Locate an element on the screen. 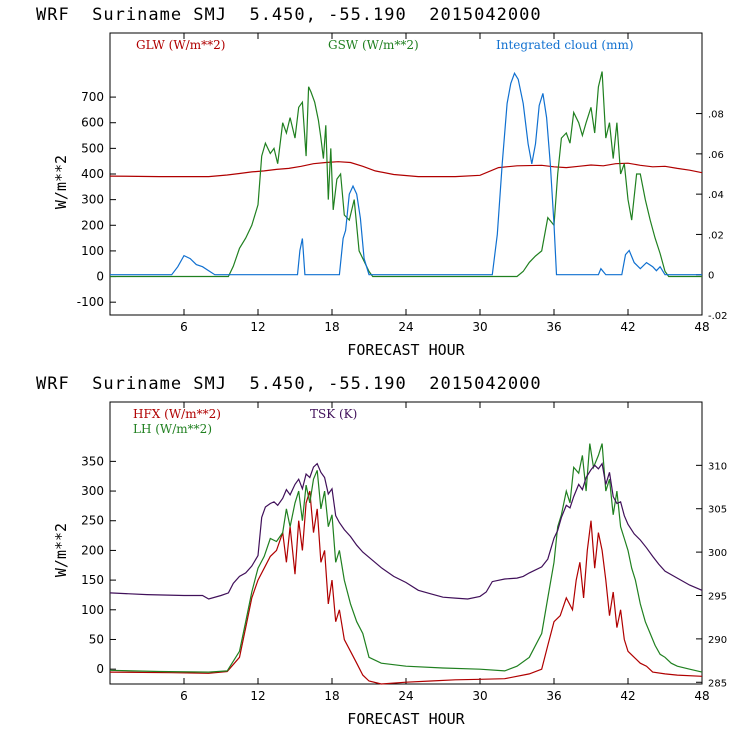  top-xtick-label: 12 is located at coordinates (257, 327).